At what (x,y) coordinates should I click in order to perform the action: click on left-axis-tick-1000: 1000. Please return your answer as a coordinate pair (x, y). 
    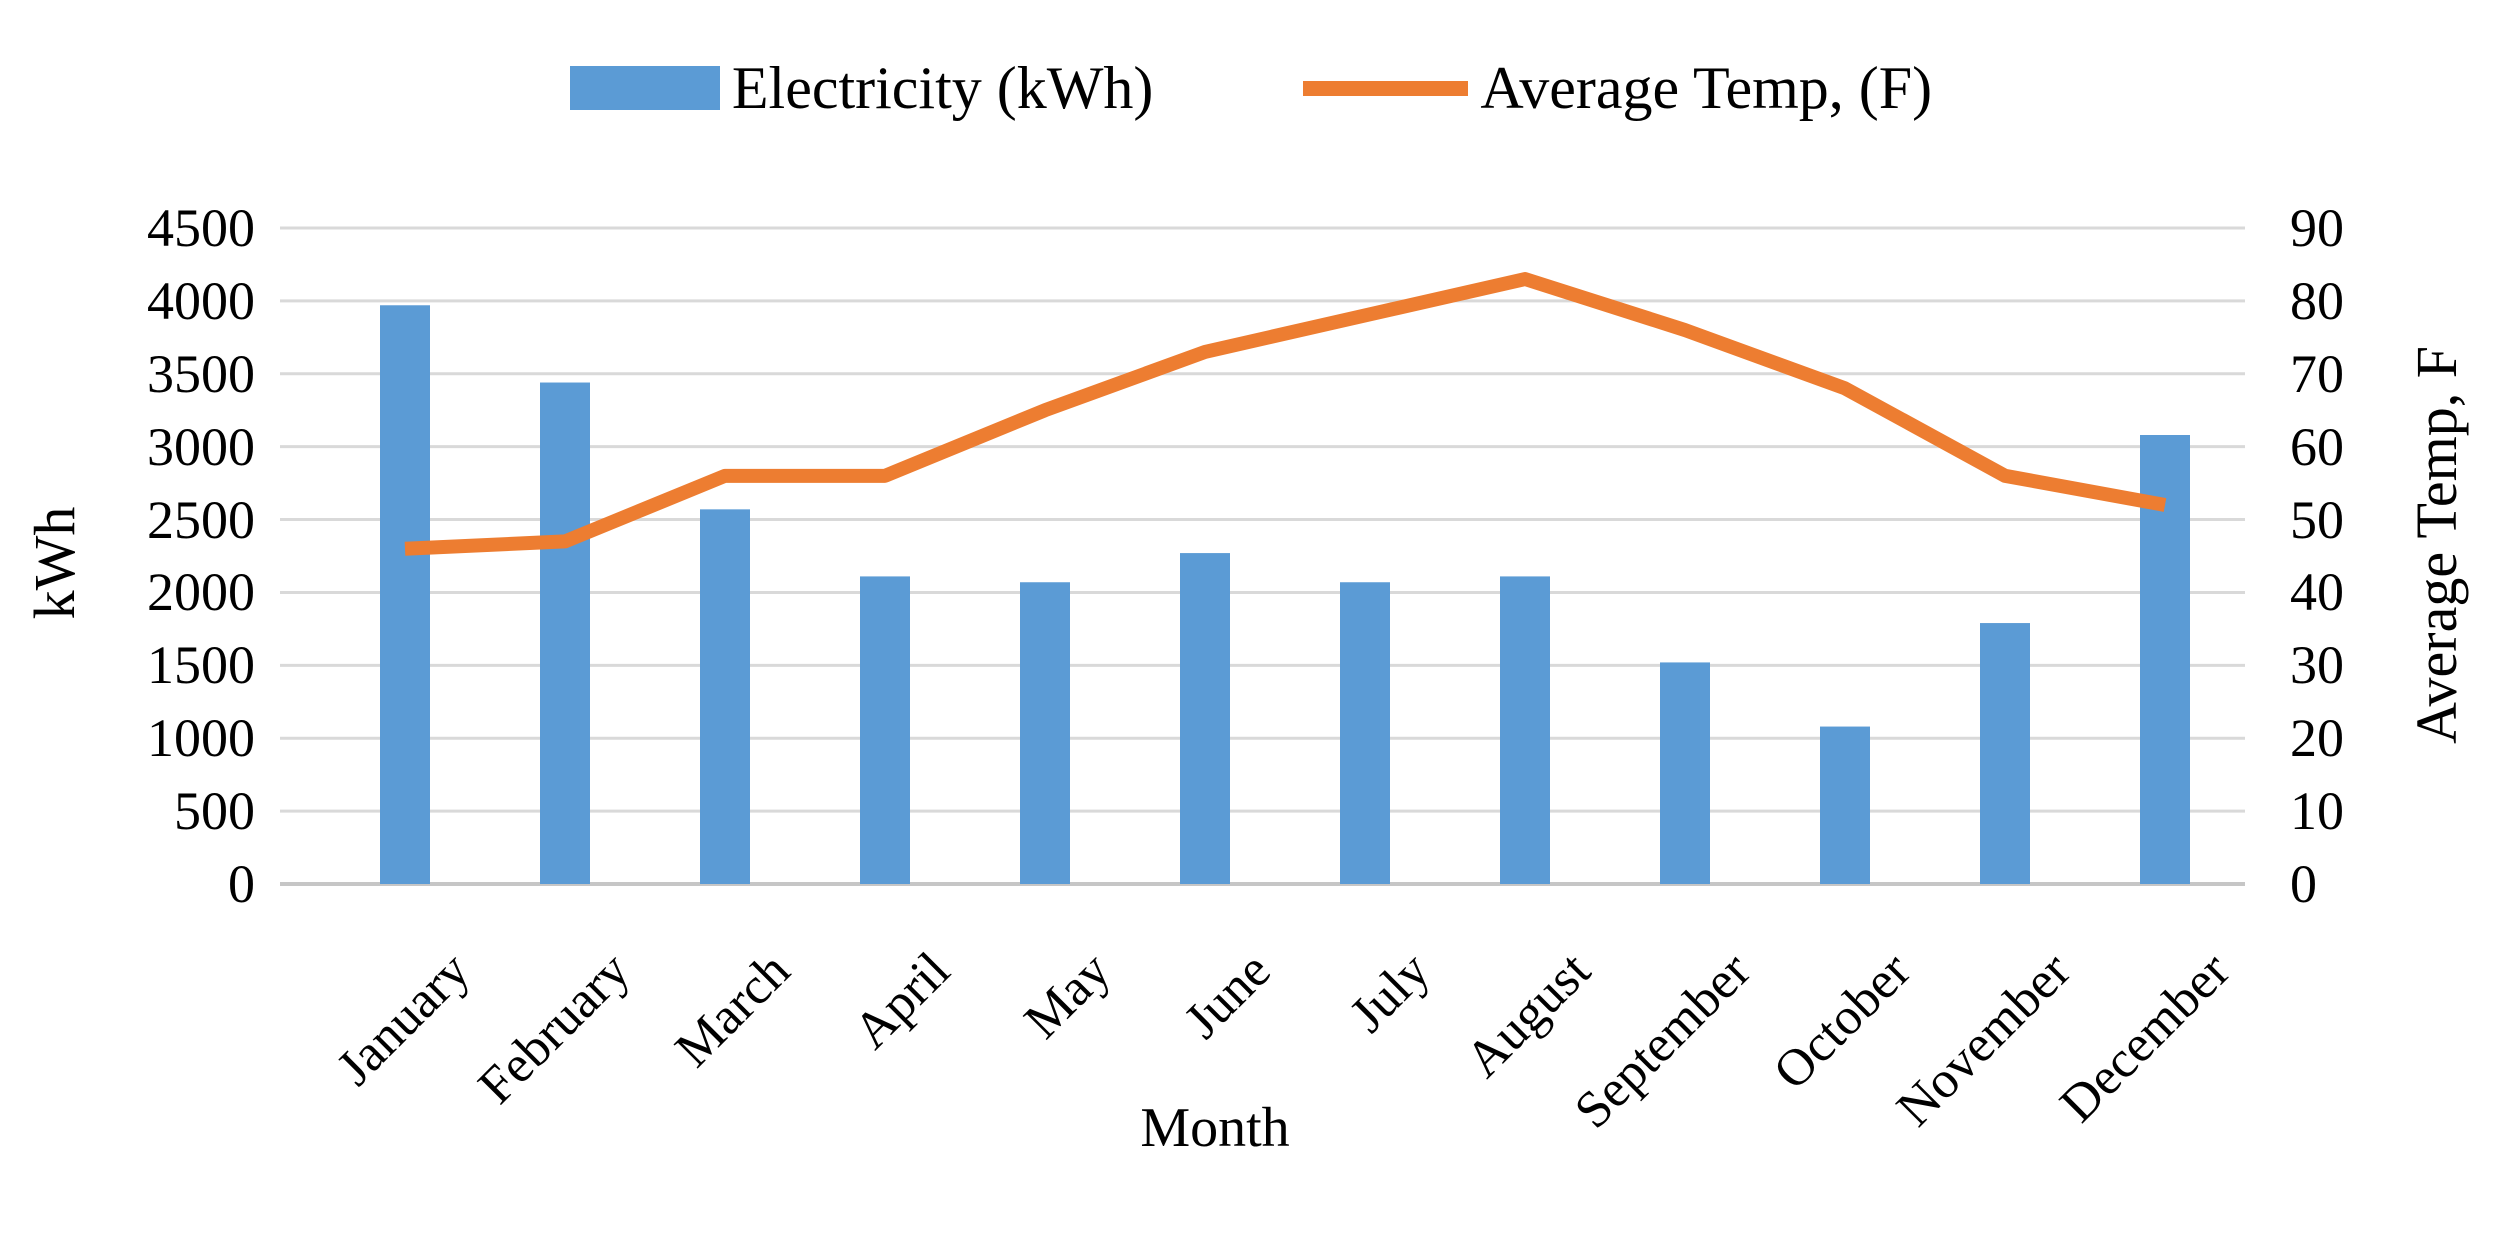
    Looking at the image, I should click on (201, 738).